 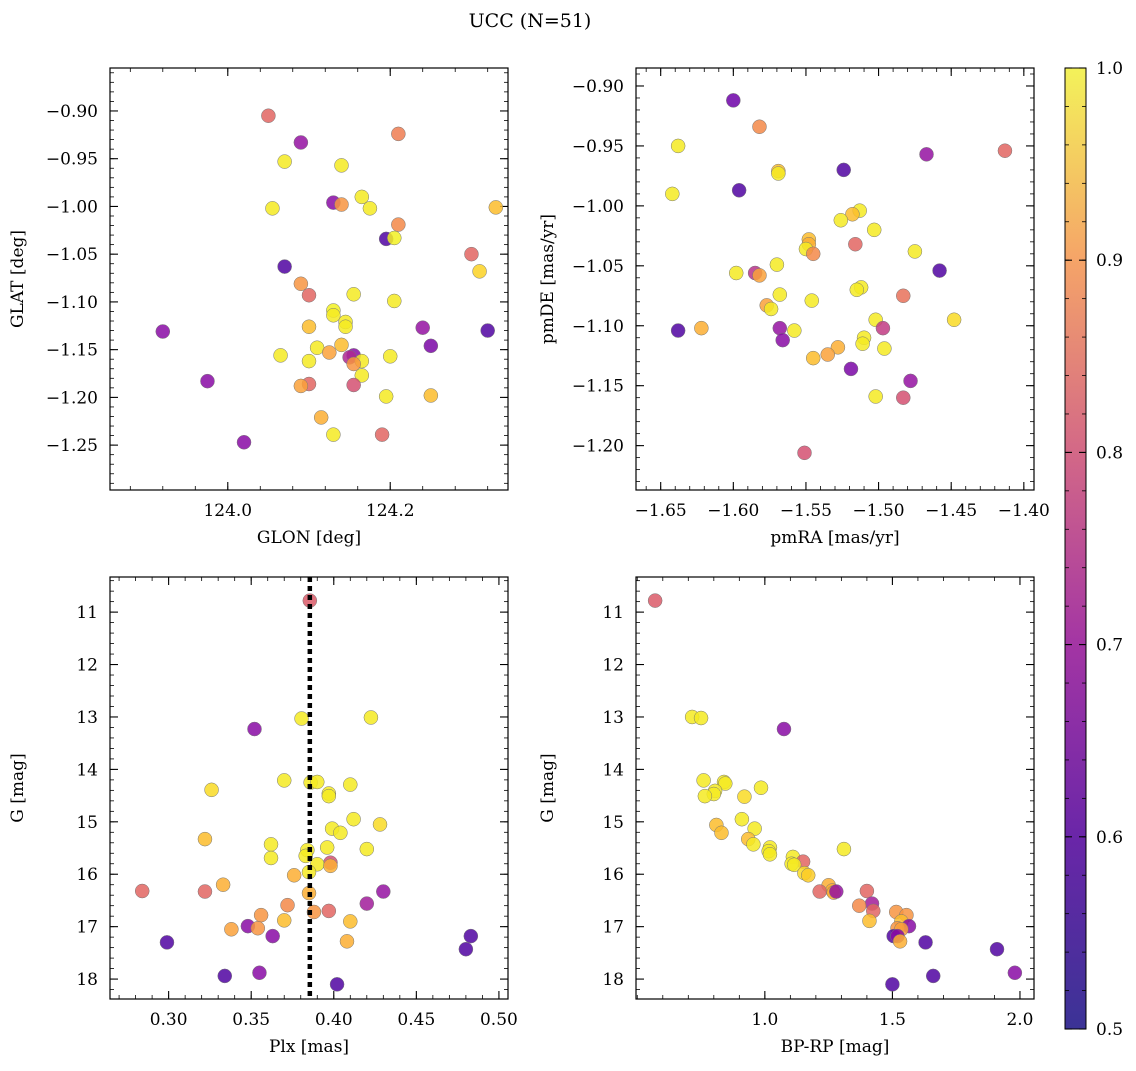 I want to click on y-tick-label: 13, so click(x=613, y=718).